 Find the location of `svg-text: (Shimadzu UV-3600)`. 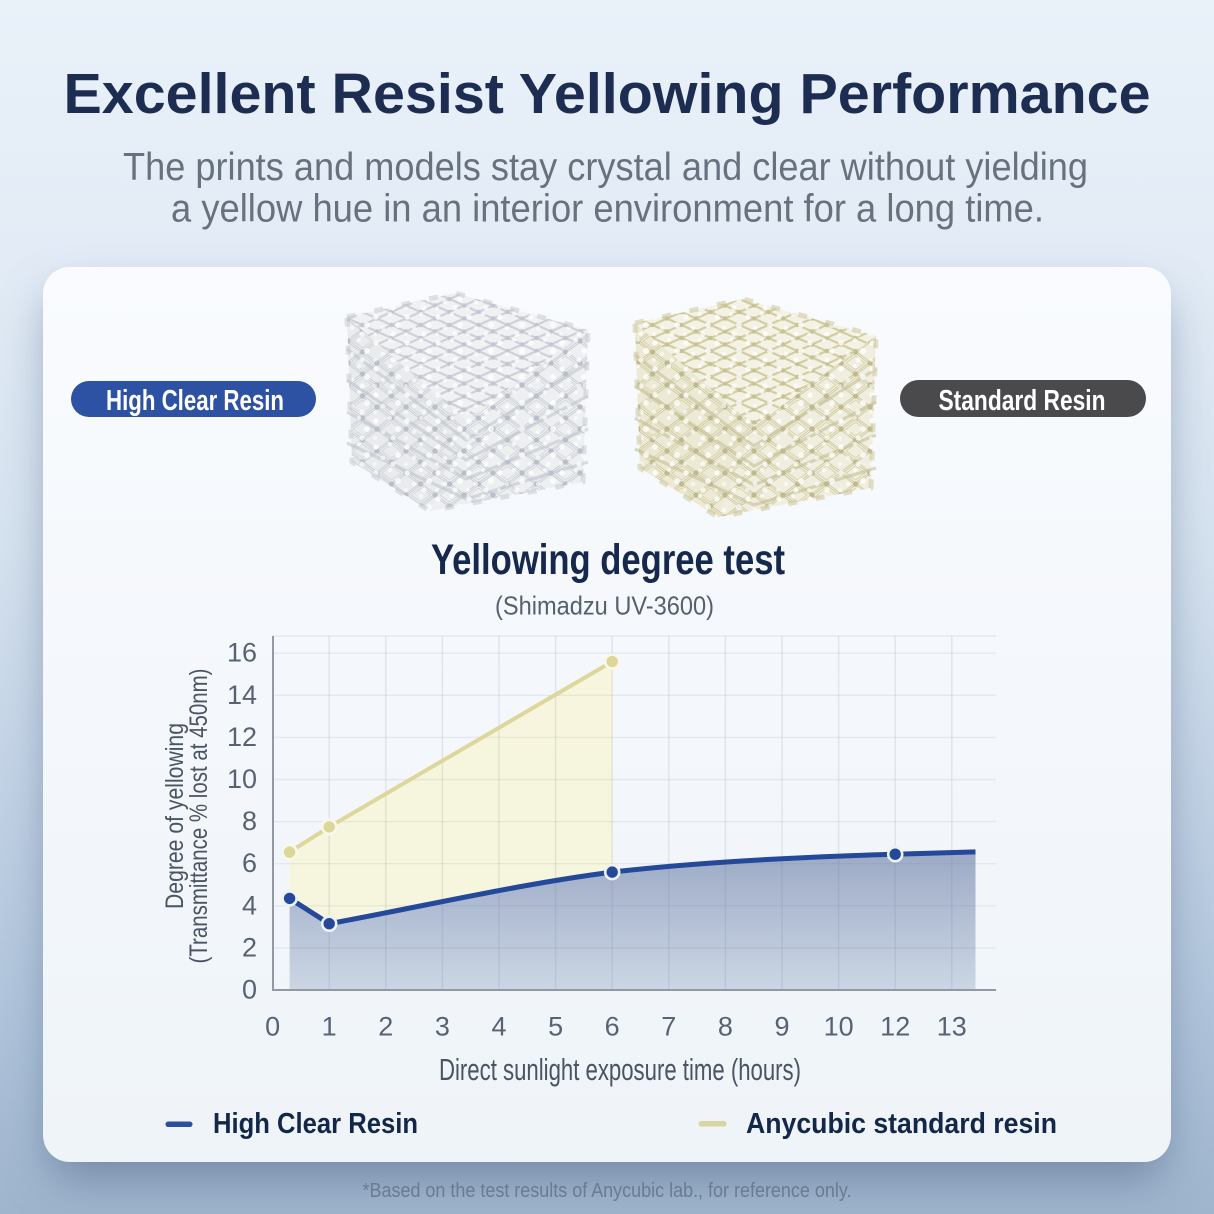

svg-text: (Shimadzu UV-3600) is located at coordinates (604, 606).